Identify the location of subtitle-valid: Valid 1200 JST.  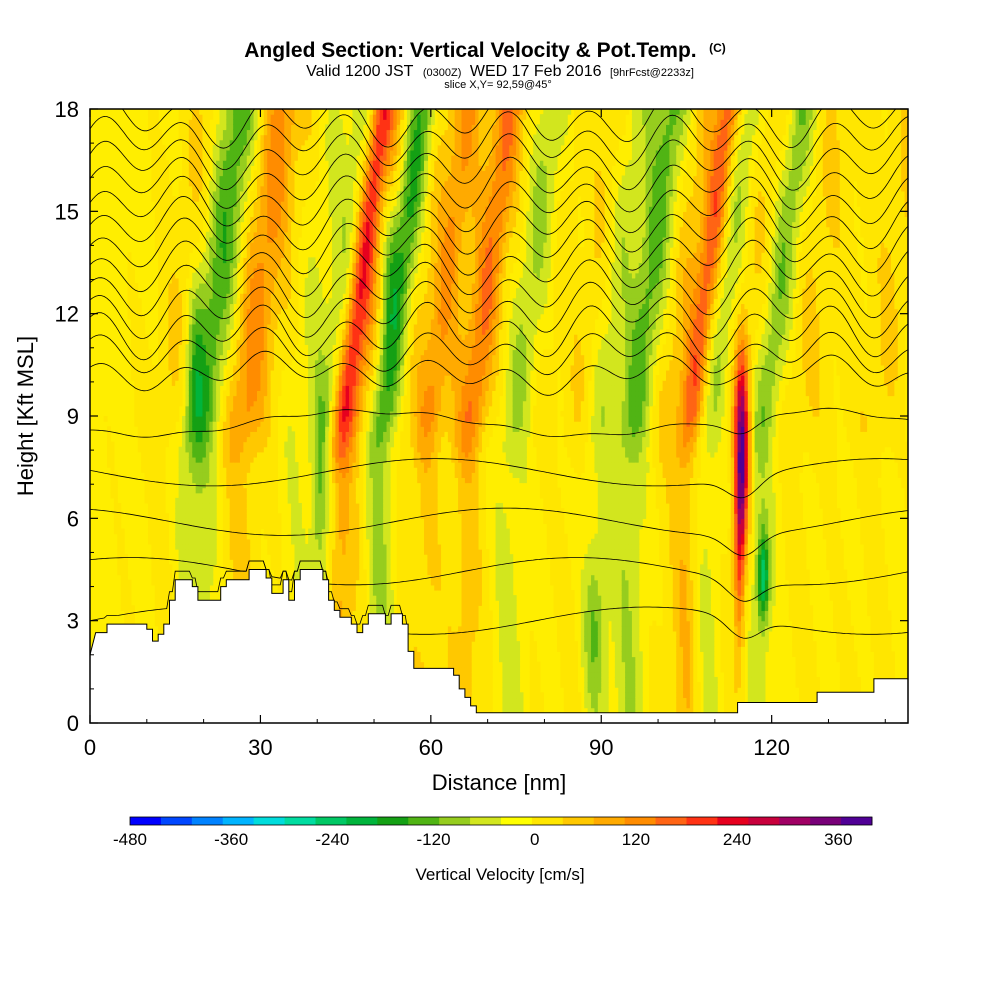
(360, 71).